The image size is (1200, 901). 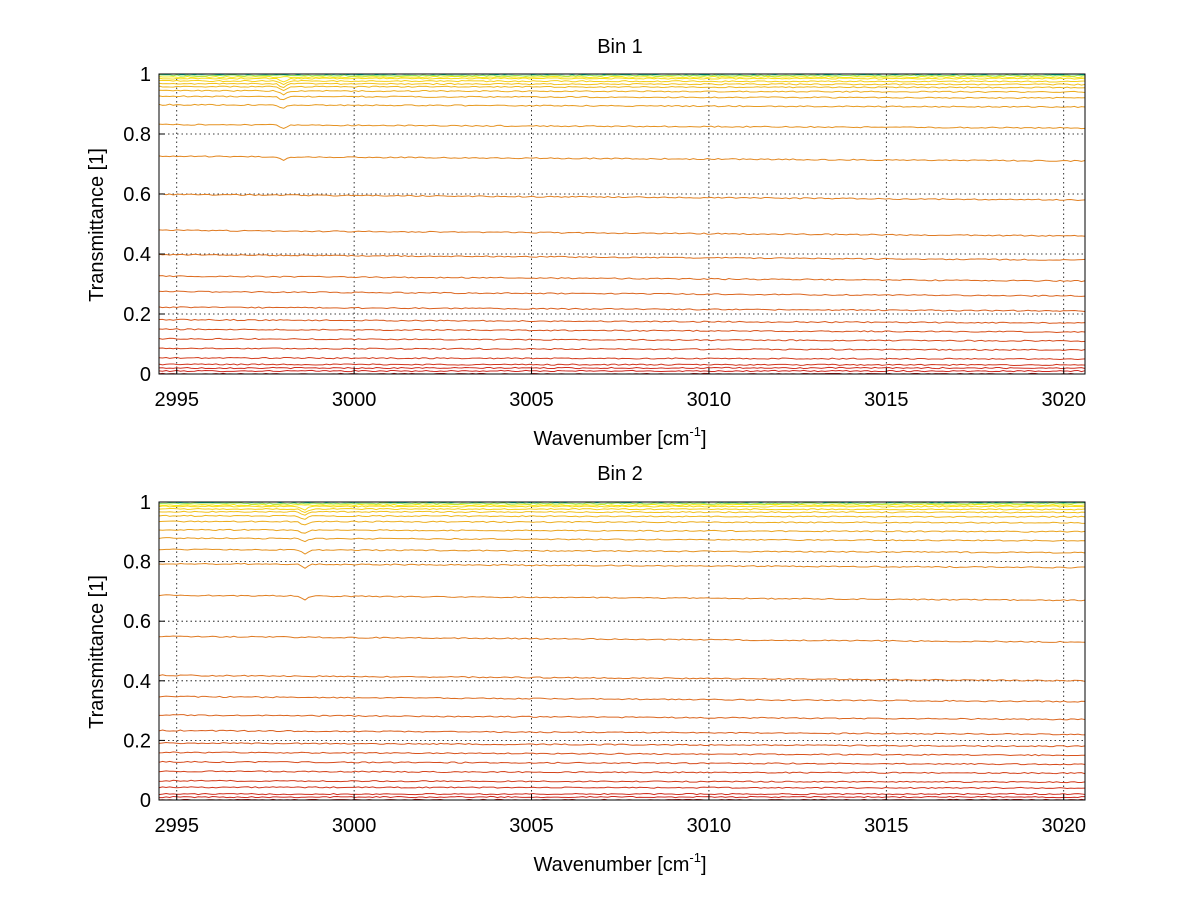 What do you see at coordinates (620, 474) in the screenshot?
I see `chart-title: Bin 2` at bounding box center [620, 474].